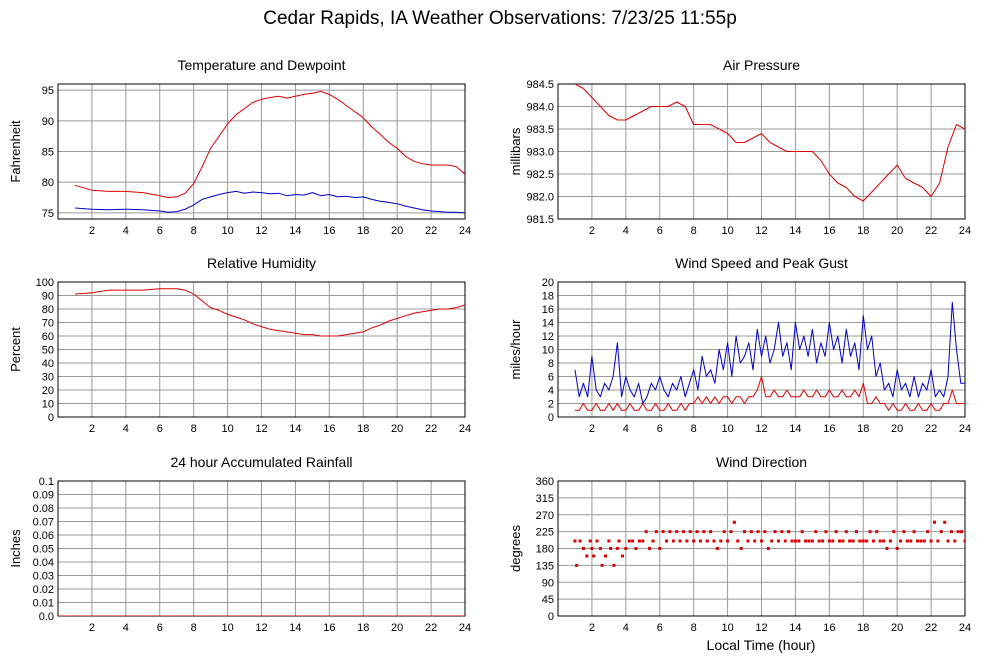  I want to click on y-tick-label: 0.05, so click(43, 550).